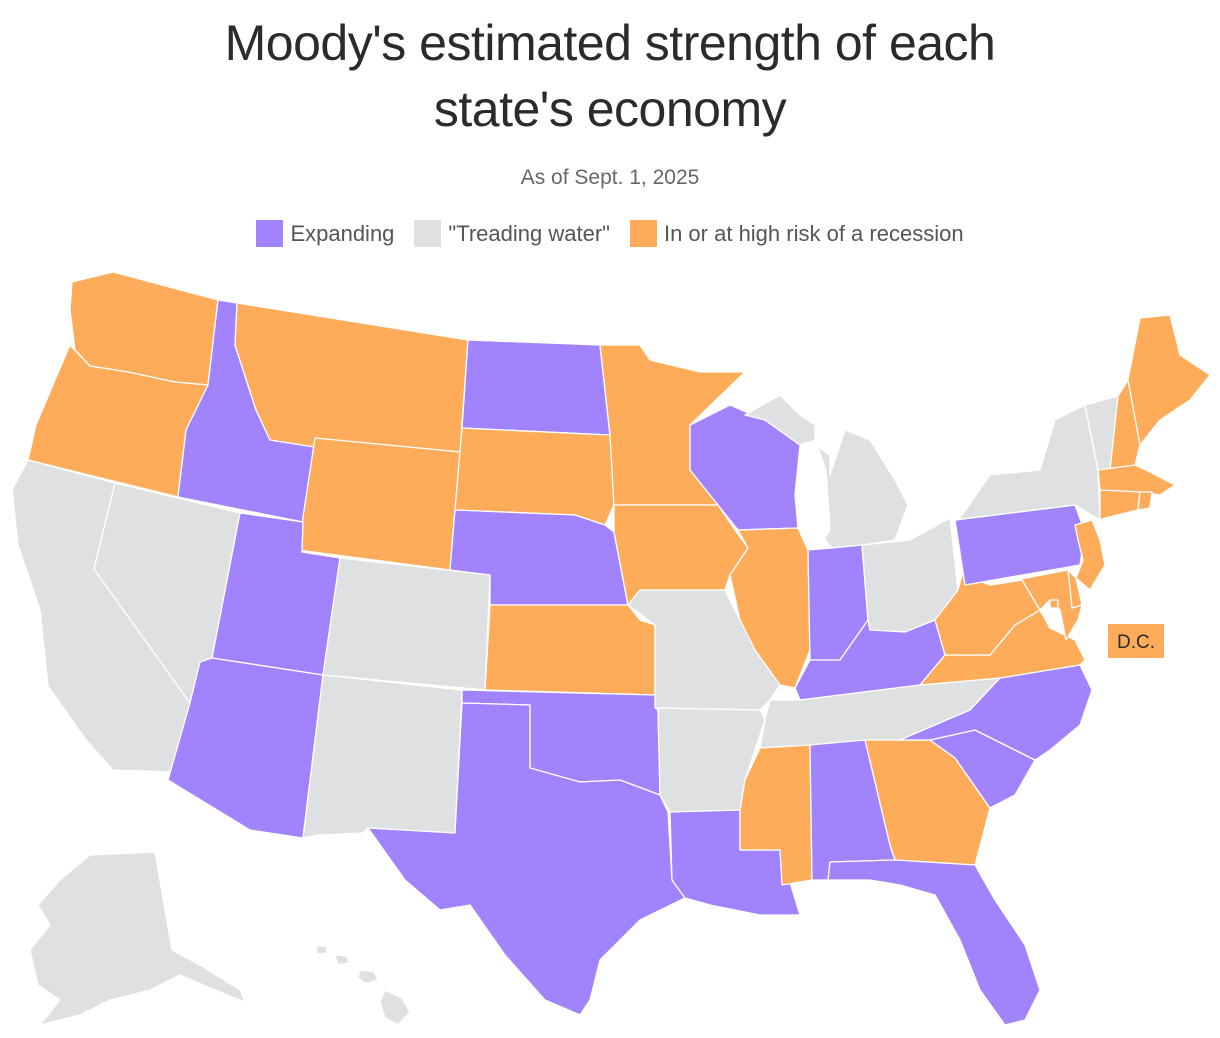 The height and width of the screenshot is (1038, 1220). Describe the element at coordinates (934, 942) in the screenshot. I see `state-FL` at that location.